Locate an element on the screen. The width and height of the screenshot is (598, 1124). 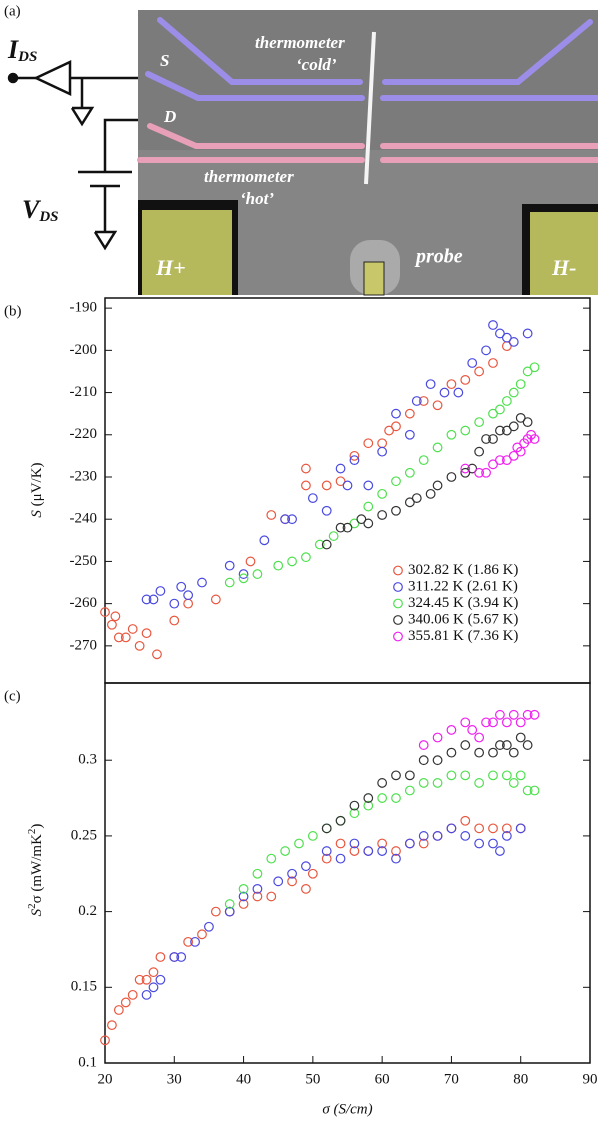
drain-label: D is located at coordinates (169, 116).